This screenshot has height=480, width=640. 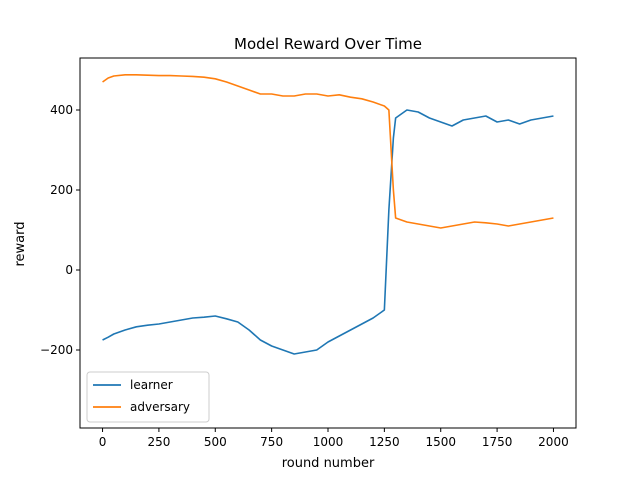 What do you see at coordinates (56, 350) in the screenshot?
I see `y-tick-label: −200` at bounding box center [56, 350].